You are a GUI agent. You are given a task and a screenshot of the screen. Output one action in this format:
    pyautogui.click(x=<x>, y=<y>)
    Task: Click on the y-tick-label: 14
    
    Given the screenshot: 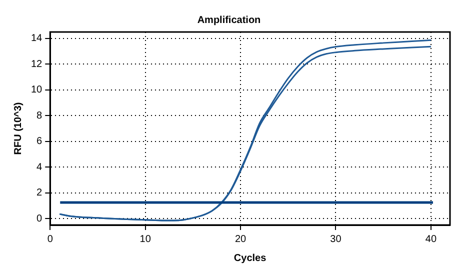 What is the action you would take?
    pyautogui.click(x=37, y=38)
    